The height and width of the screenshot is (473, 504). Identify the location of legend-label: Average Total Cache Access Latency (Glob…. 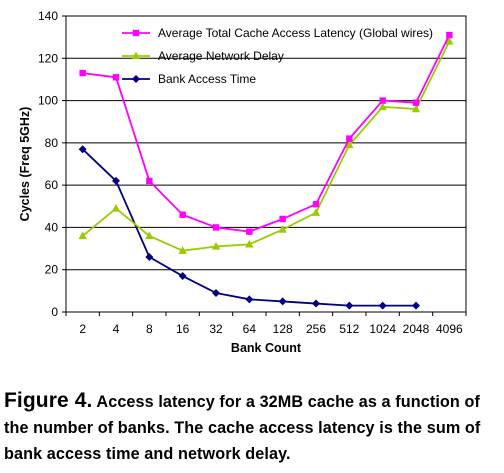
(295, 33).